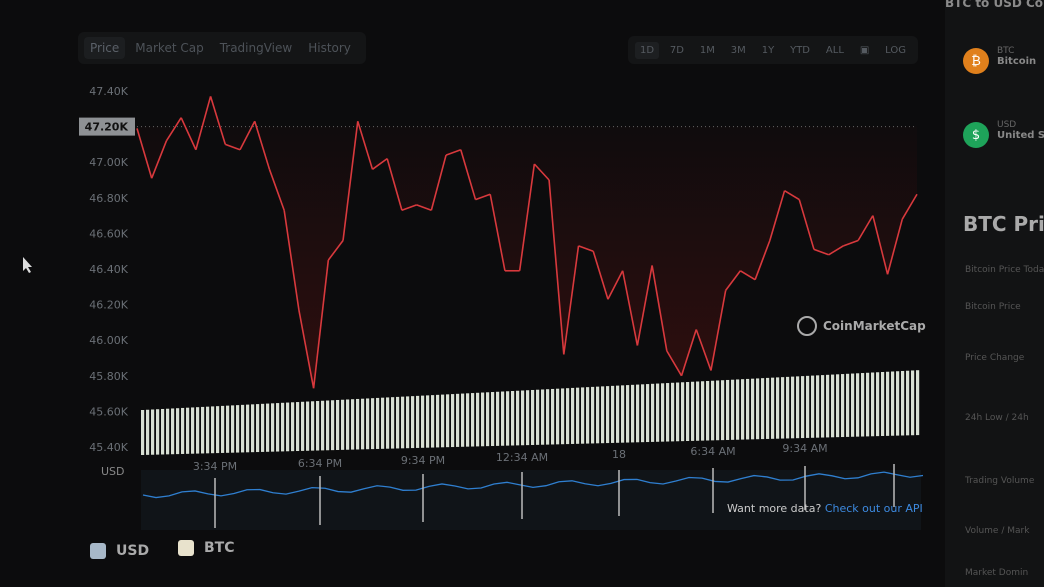 The height and width of the screenshot is (587, 1044). What do you see at coordinates (707, 50) in the screenshot?
I see `range-1m: 1M` at bounding box center [707, 50].